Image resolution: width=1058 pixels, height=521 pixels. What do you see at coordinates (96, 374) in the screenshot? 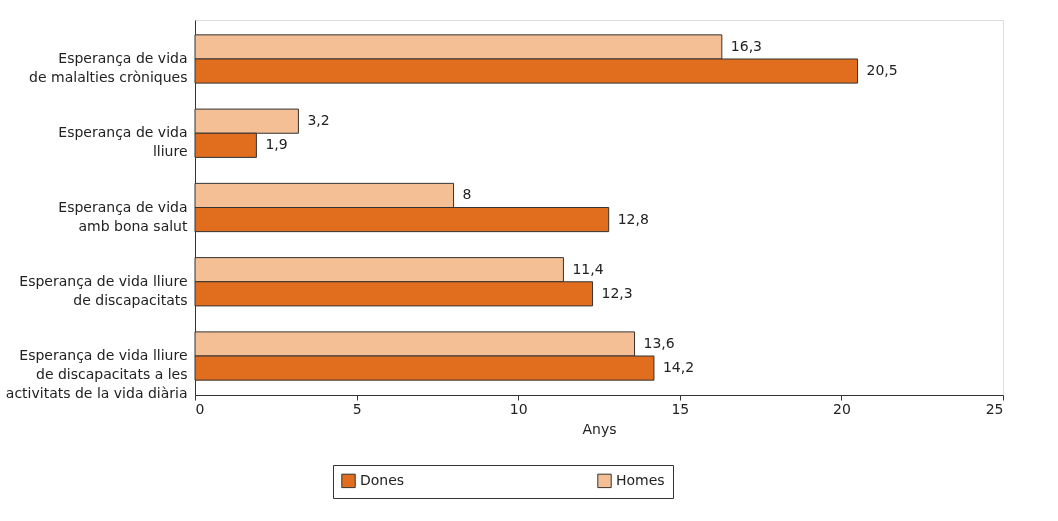
I see `y-tick-label: Esperança de vida lliure de discapacitats a les activitats de la vida diària` at bounding box center [96, 374].